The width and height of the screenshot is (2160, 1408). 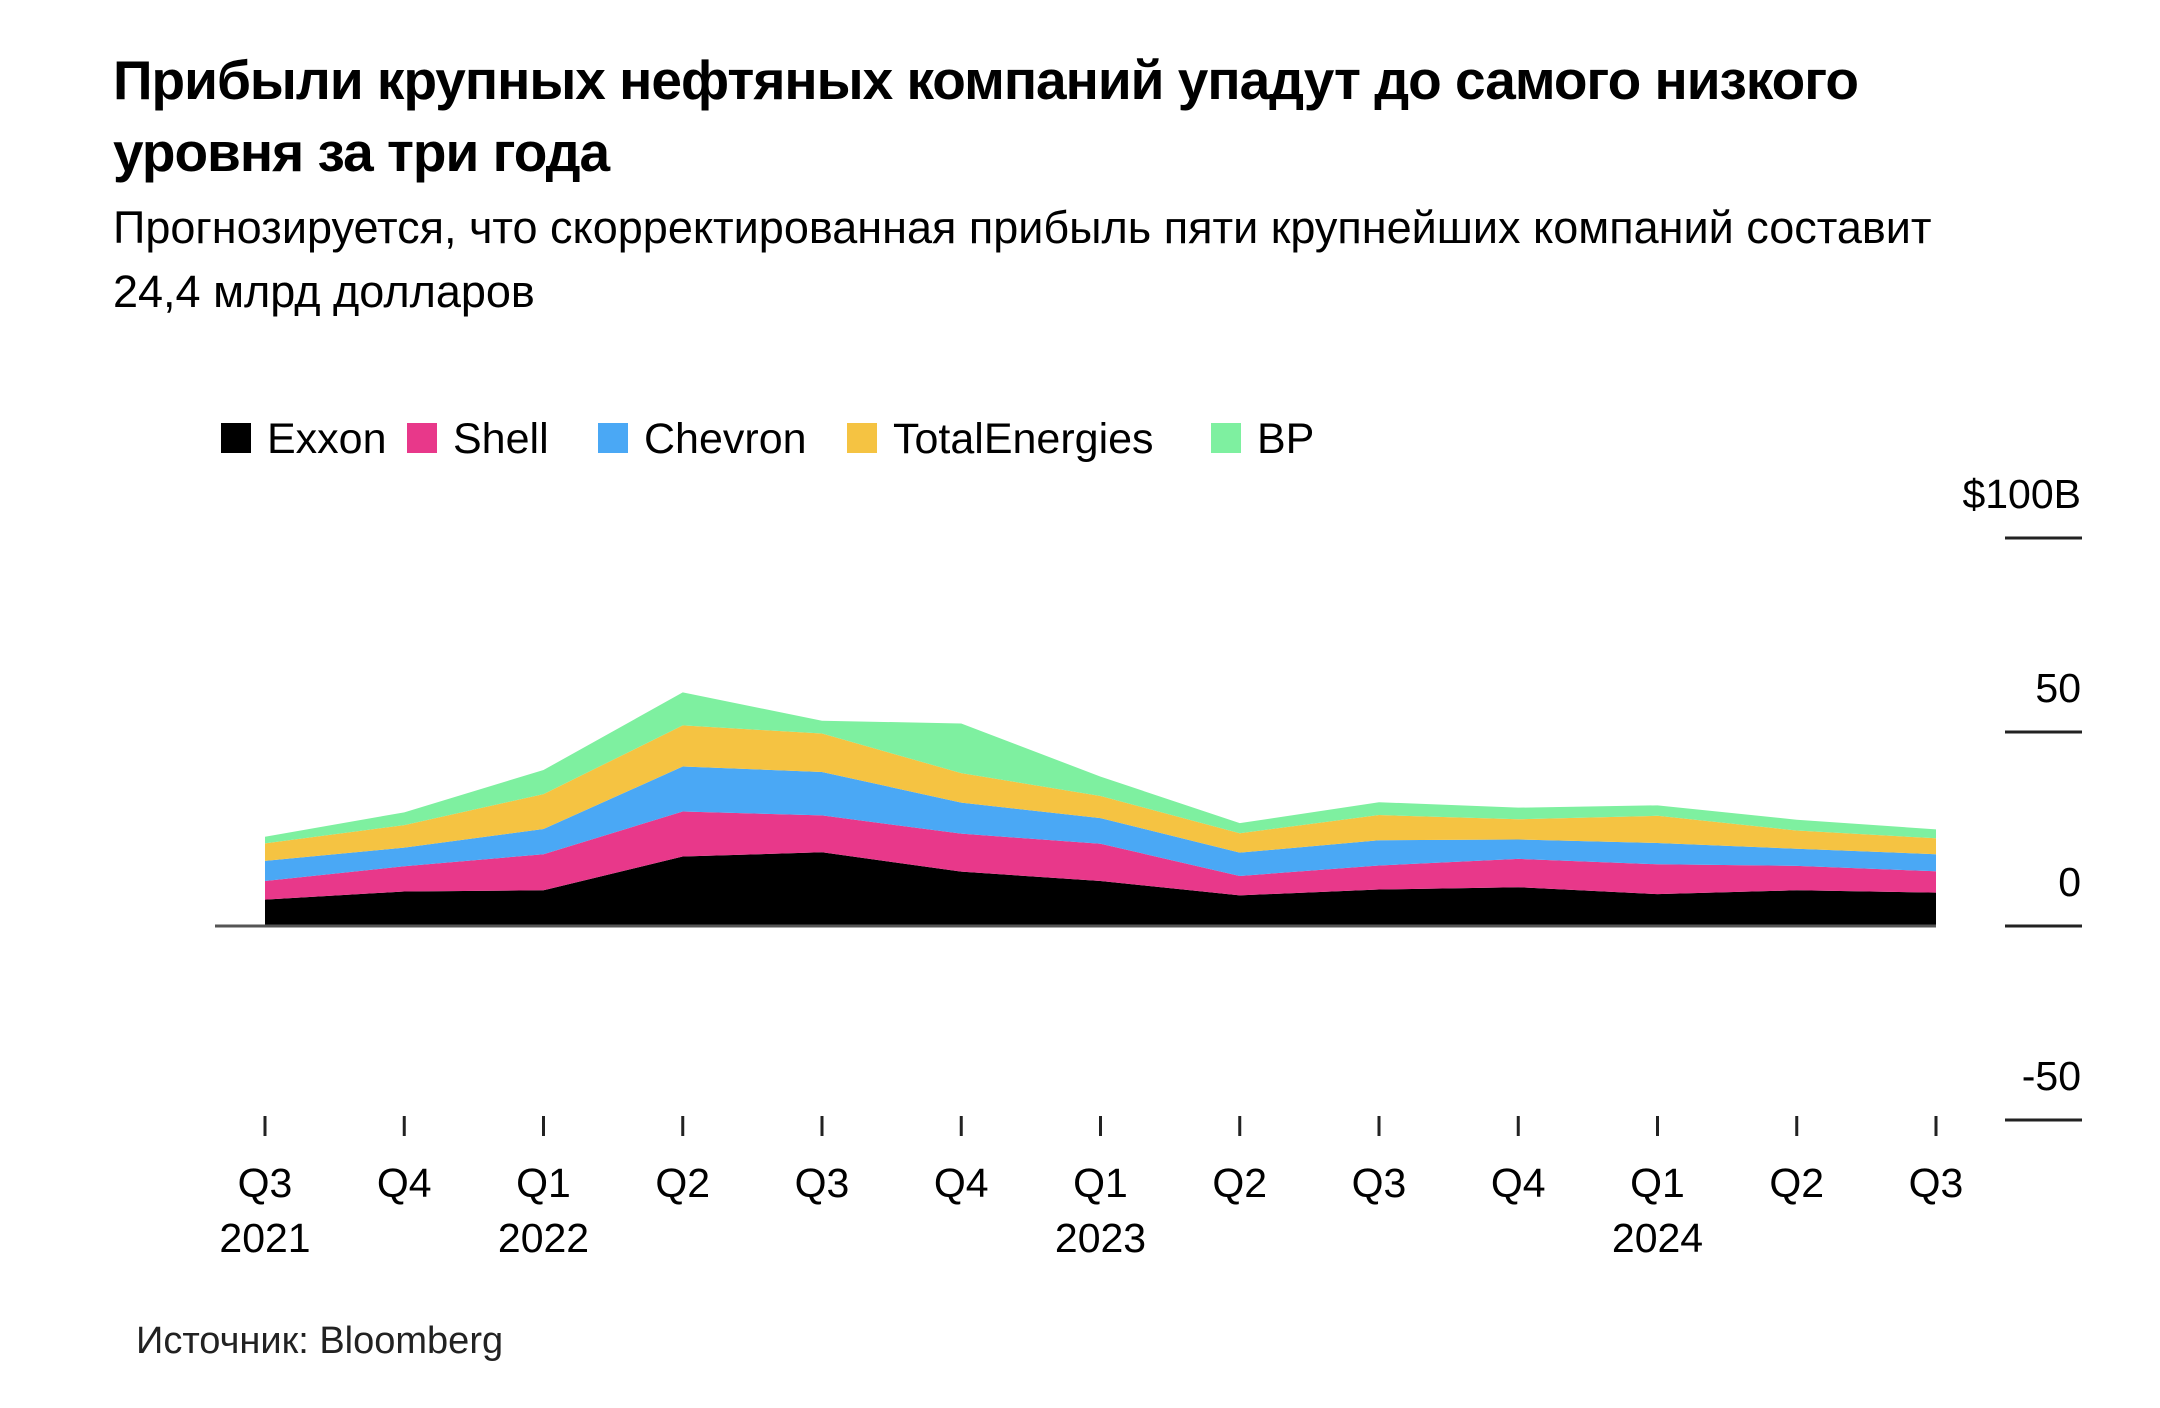 I want to click on x-tick-label-year: 2021, so click(x=264, y=1238).